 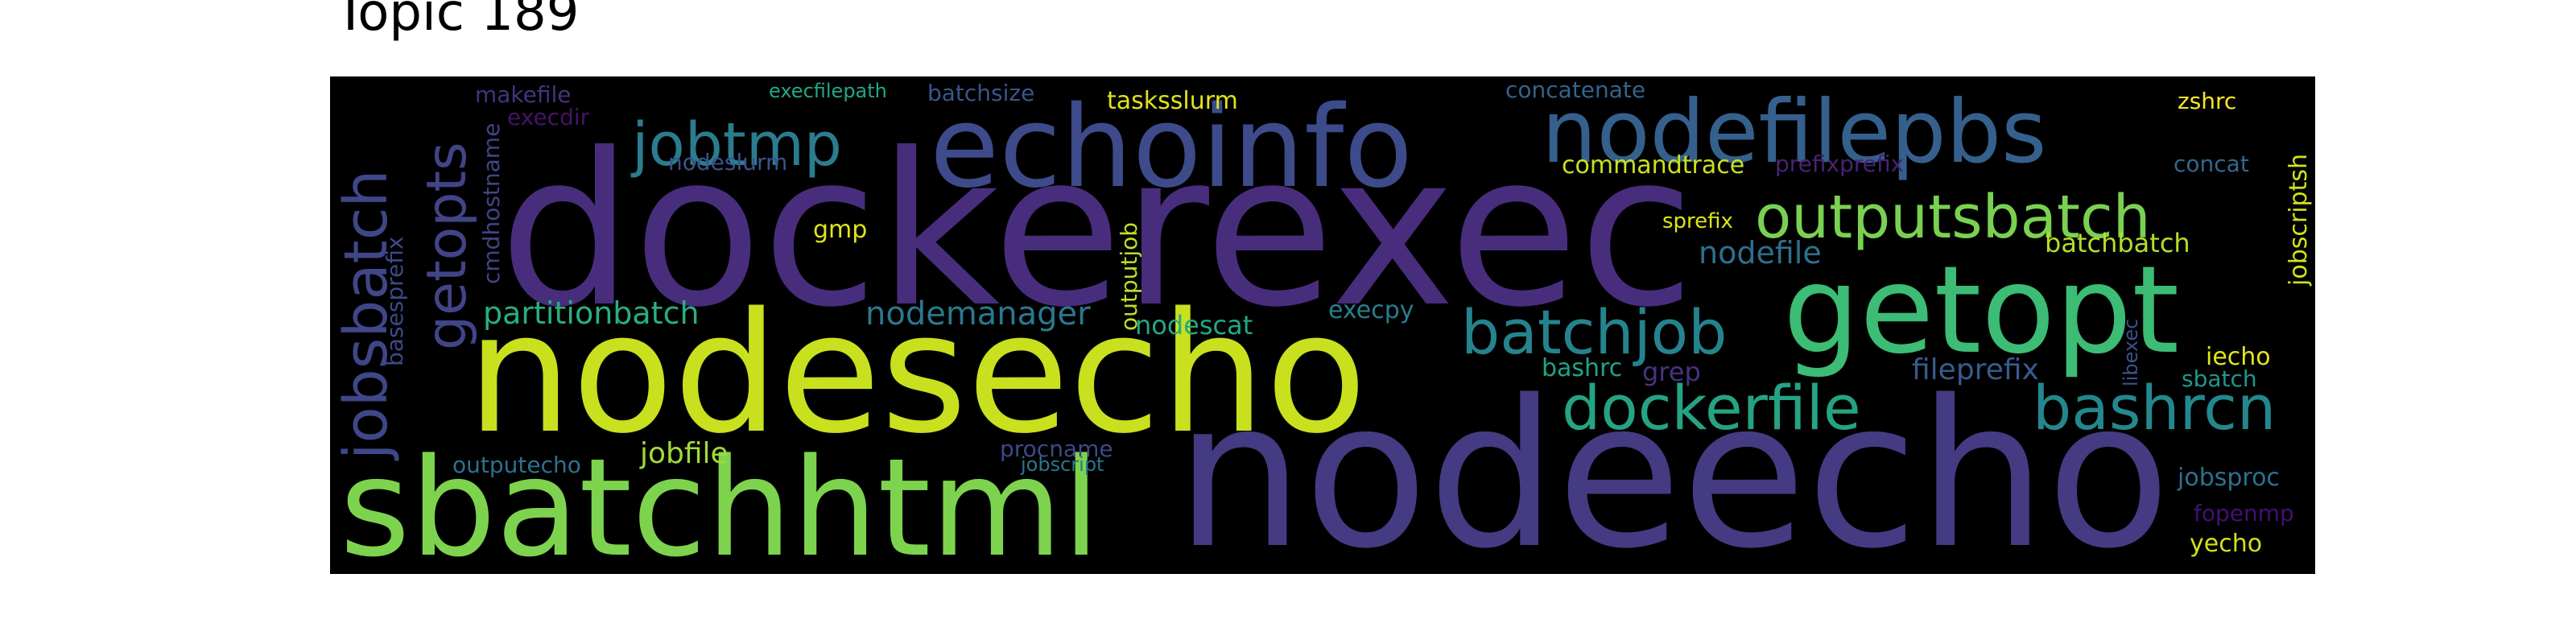 What do you see at coordinates (1129, 276) in the screenshot?
I see `word-outputjob: outputjob` at bounding box center [1129, 276].